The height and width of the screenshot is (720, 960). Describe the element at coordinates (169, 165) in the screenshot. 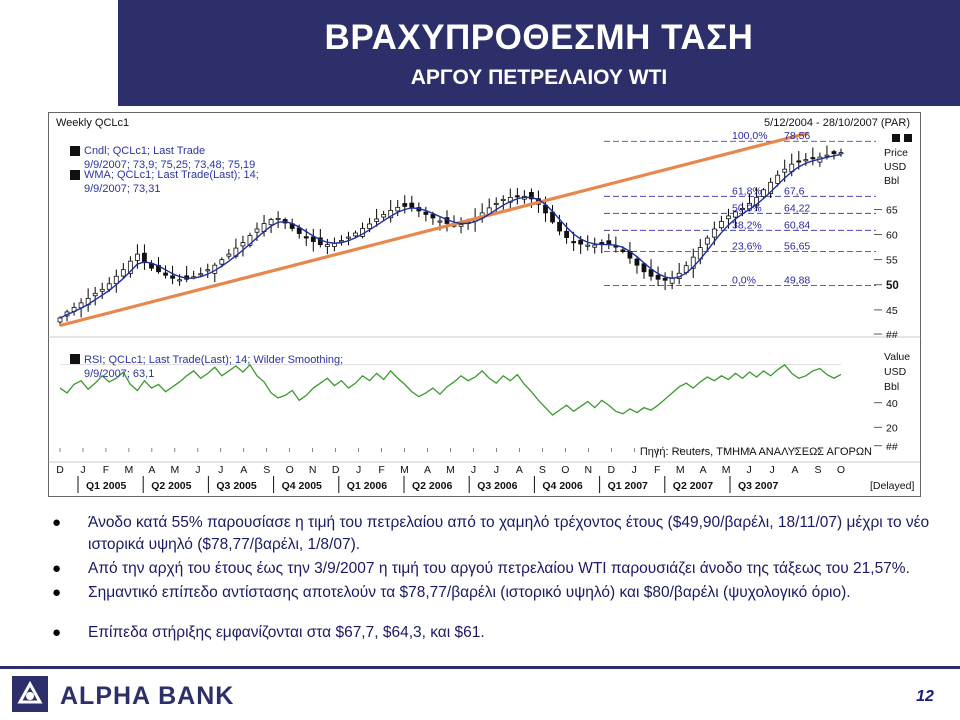

I see `legend-label: 9/9/2007; 73,9; 75,25; 73,48; 75,19` at that location.